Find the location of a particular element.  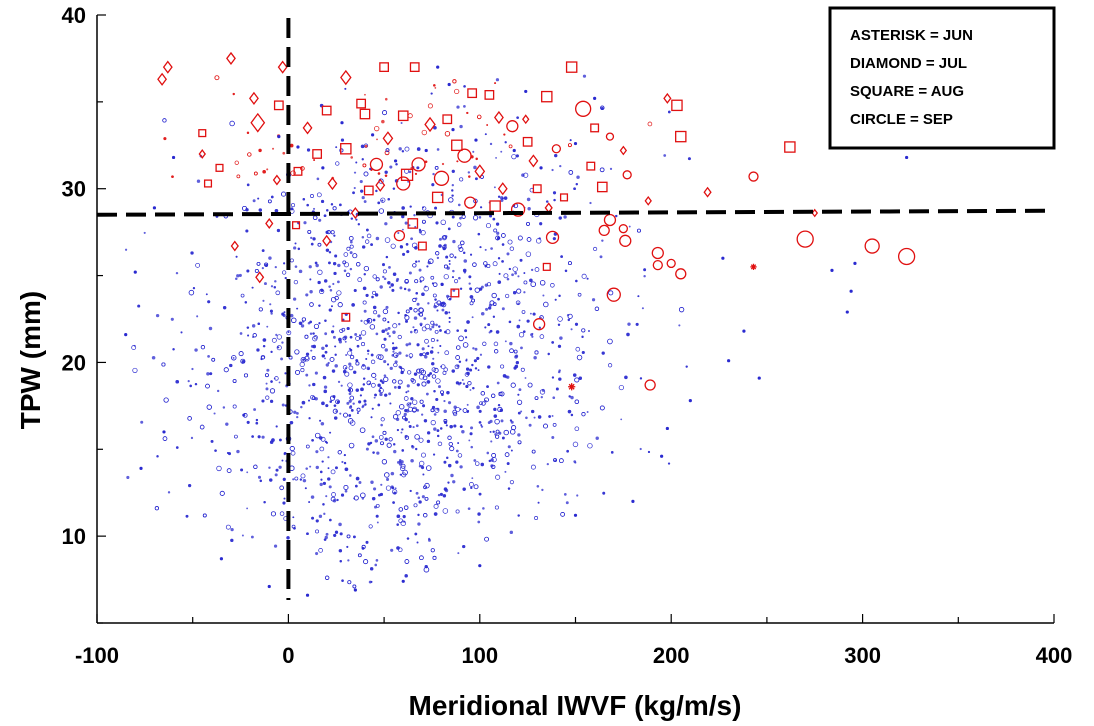

y-axis-title: TPW (mm) is located at coordinates (30, 360).